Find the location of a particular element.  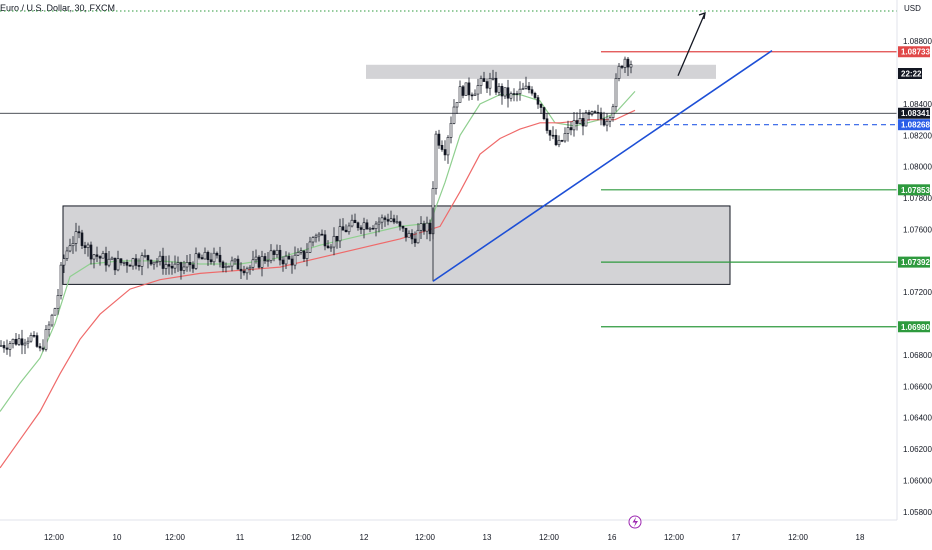

price-tag-label: 1.07392 is located at coordinates (915, 262).